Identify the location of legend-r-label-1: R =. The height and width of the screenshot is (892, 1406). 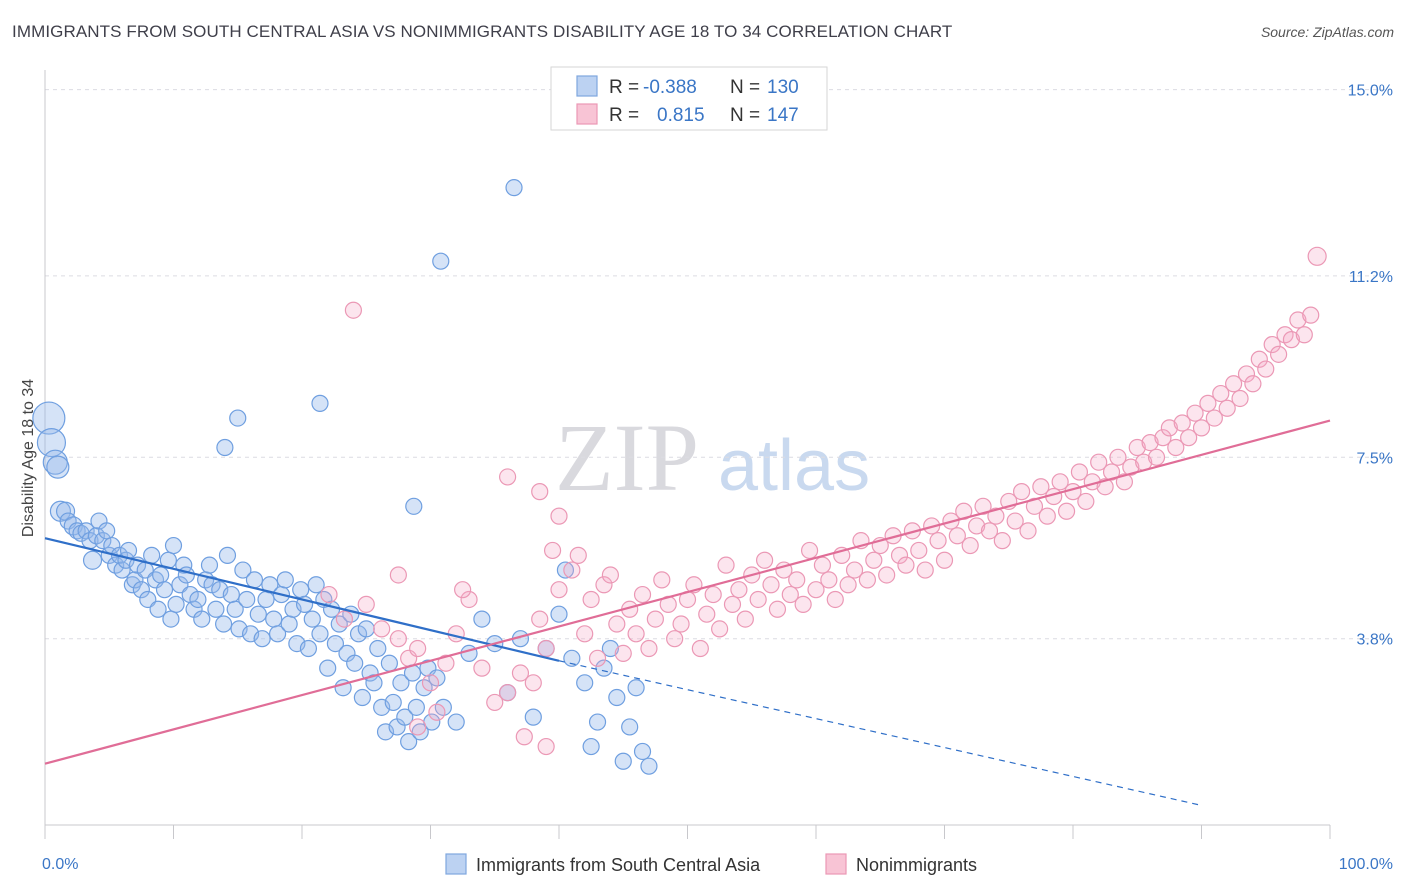
(624, 87).